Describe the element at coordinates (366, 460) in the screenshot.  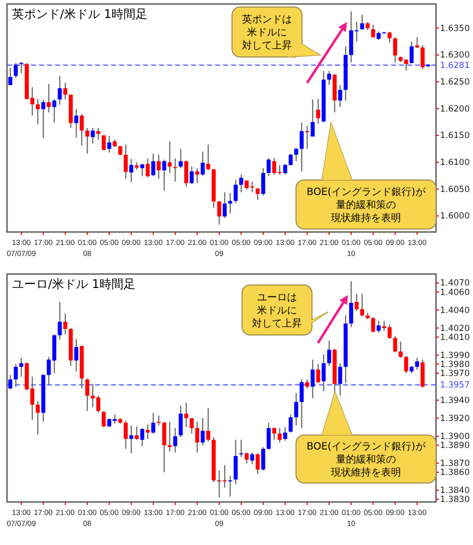
I see `annotation: BOE(イングランド銀行)が量的緩和策の現状維持を表明` at that location.